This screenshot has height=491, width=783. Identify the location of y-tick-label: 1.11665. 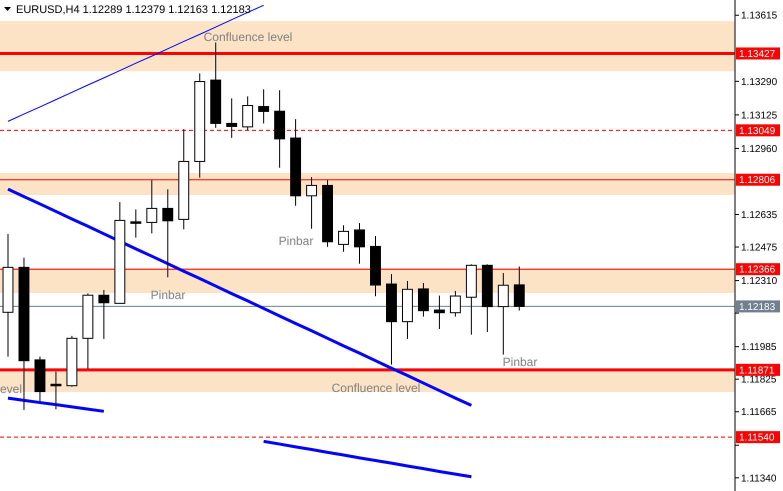
(759, 412).